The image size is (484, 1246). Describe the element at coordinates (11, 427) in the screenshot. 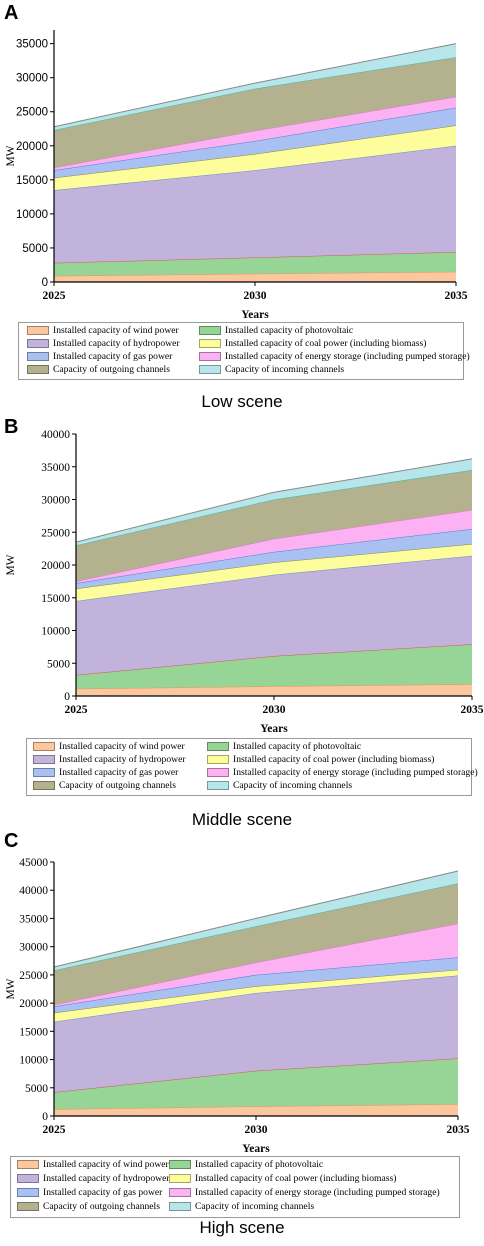

I see `panel-letter: B` at that location.